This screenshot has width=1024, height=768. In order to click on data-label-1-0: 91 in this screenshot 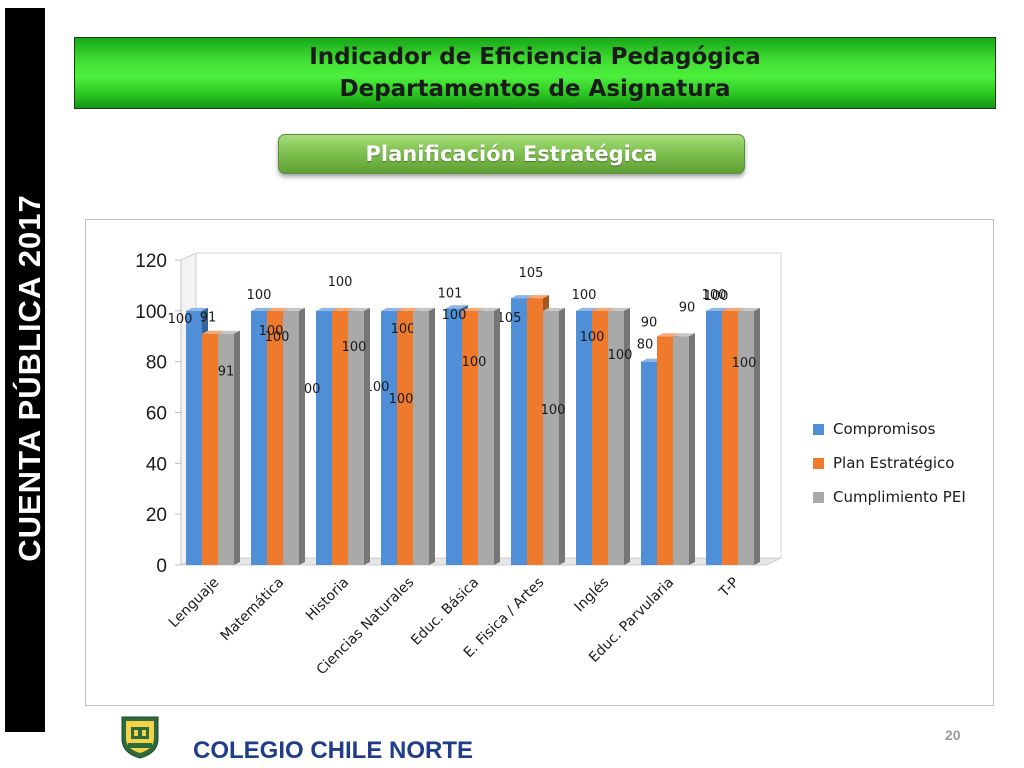, I will do `click(208, 318)`.